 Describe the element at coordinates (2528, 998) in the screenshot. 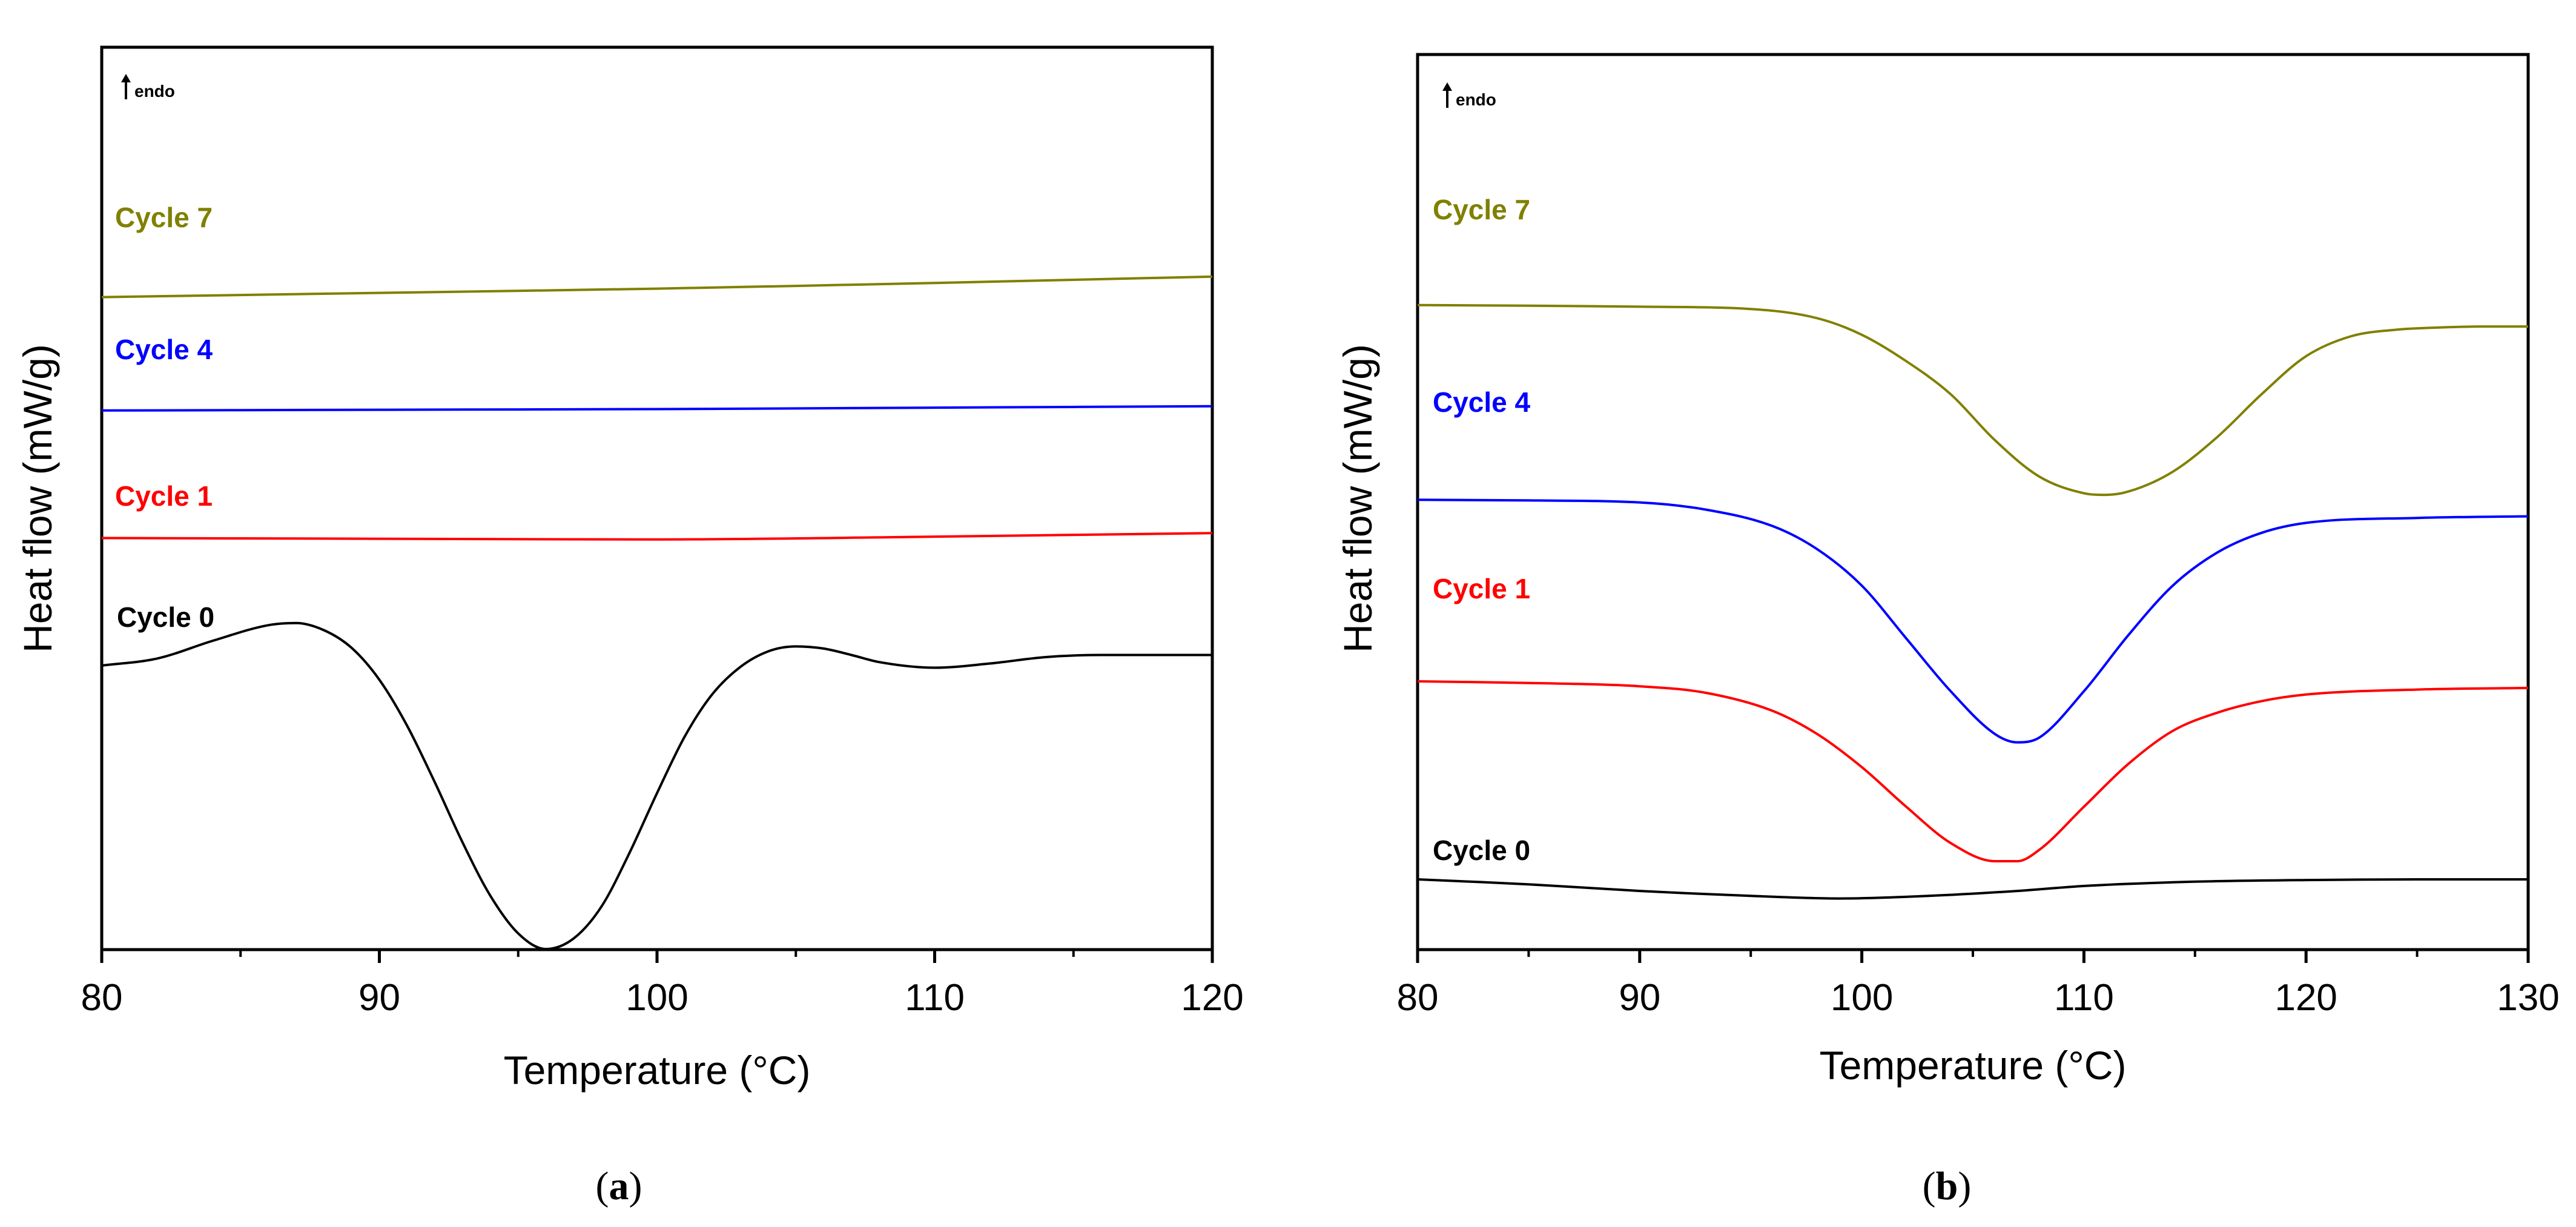

I see `x-tick-label: 130` at that location.